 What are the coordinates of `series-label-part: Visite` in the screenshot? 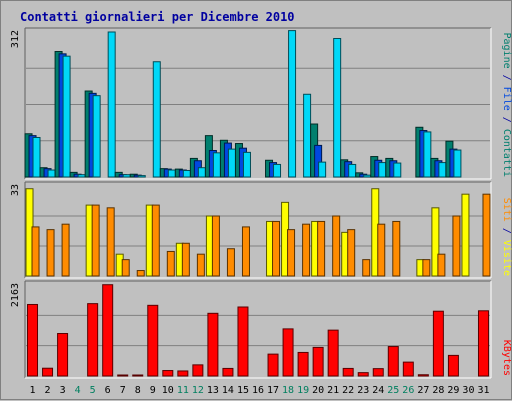 It's located at (506, 258).